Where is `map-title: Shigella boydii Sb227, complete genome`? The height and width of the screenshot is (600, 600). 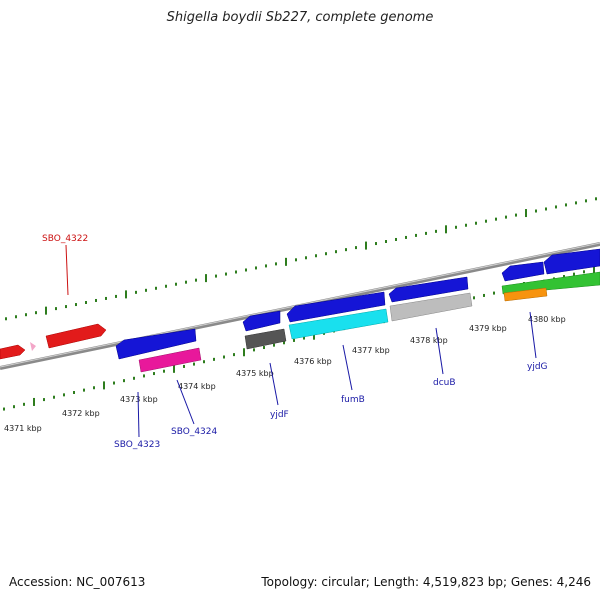 map-title: Shigella boydii Sb227, complete genome is located at coordinates (300, 17).